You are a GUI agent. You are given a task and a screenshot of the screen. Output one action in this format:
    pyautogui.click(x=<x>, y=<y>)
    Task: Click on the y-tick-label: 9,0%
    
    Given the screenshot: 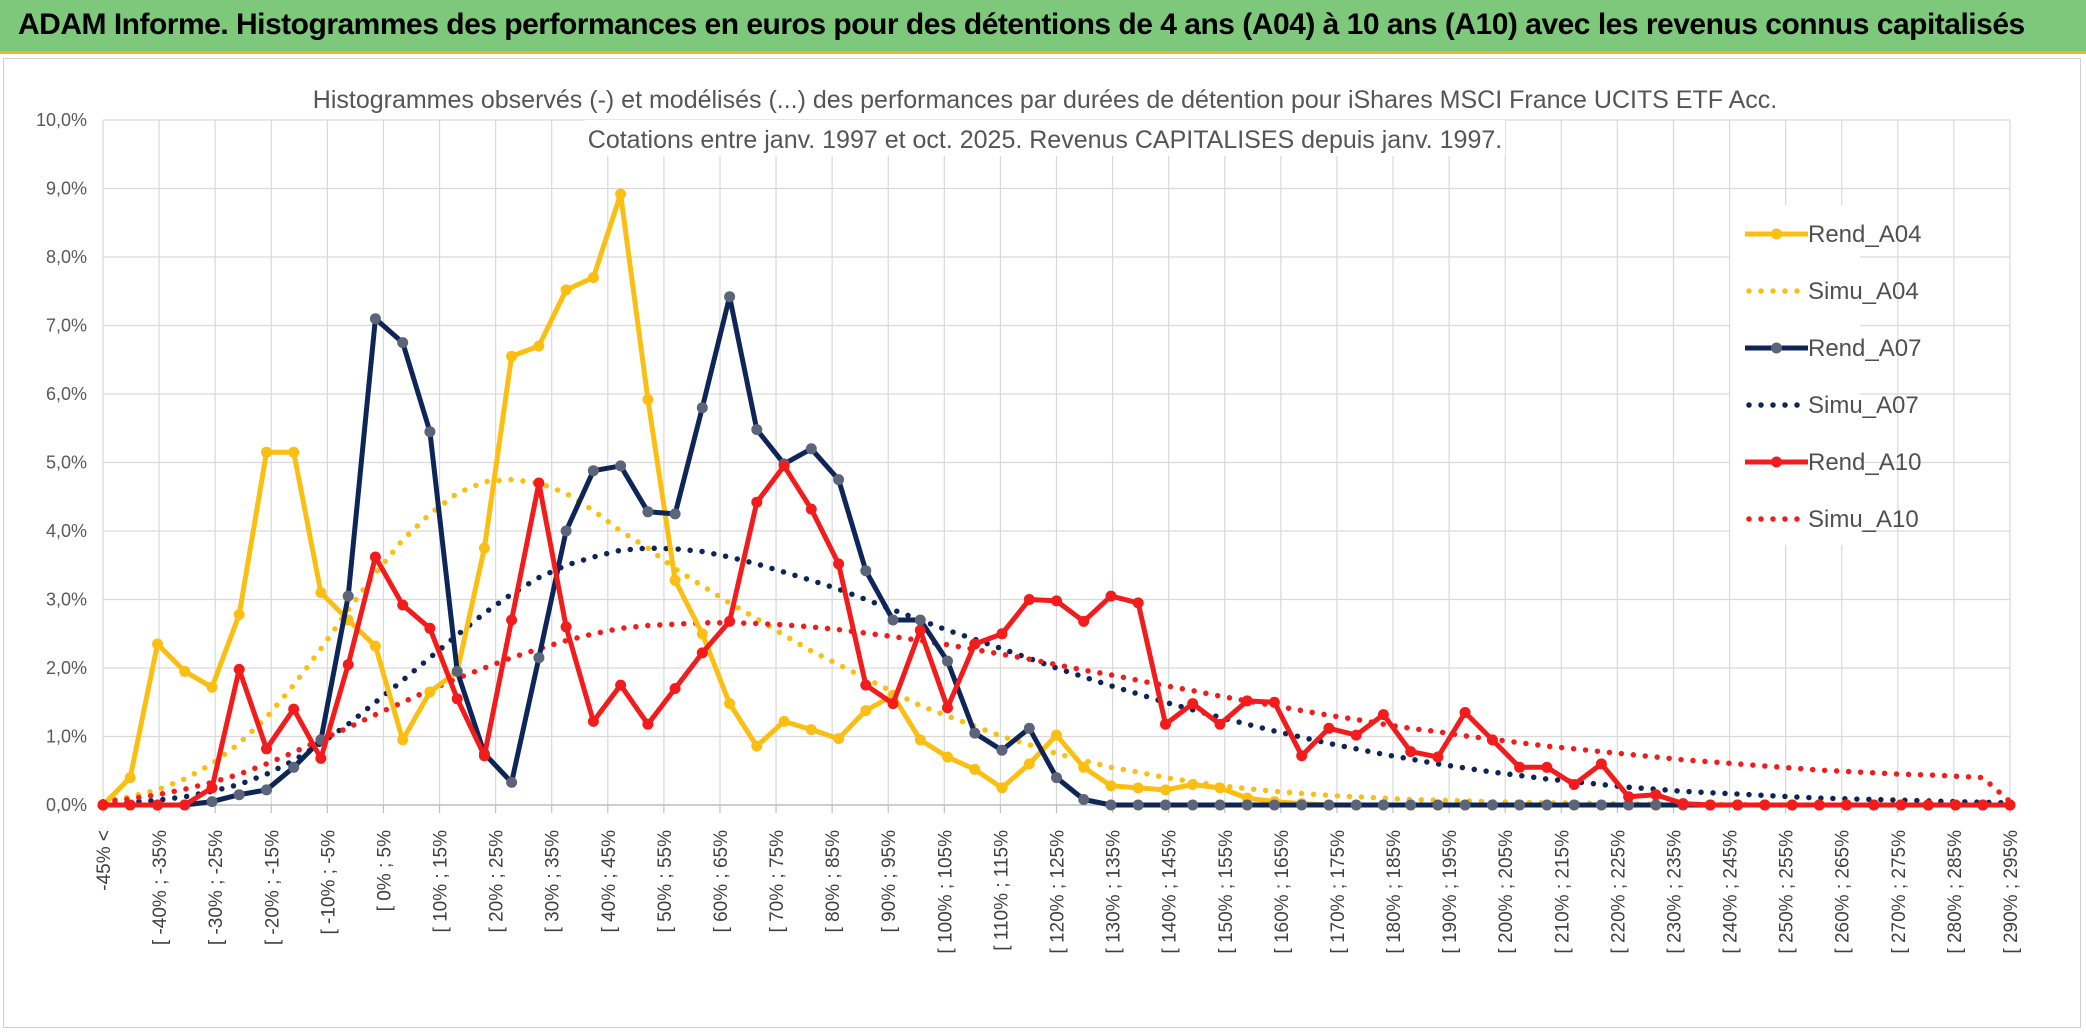 What is the action you would take?
    pyautogui.click(x=66, y=189)
    